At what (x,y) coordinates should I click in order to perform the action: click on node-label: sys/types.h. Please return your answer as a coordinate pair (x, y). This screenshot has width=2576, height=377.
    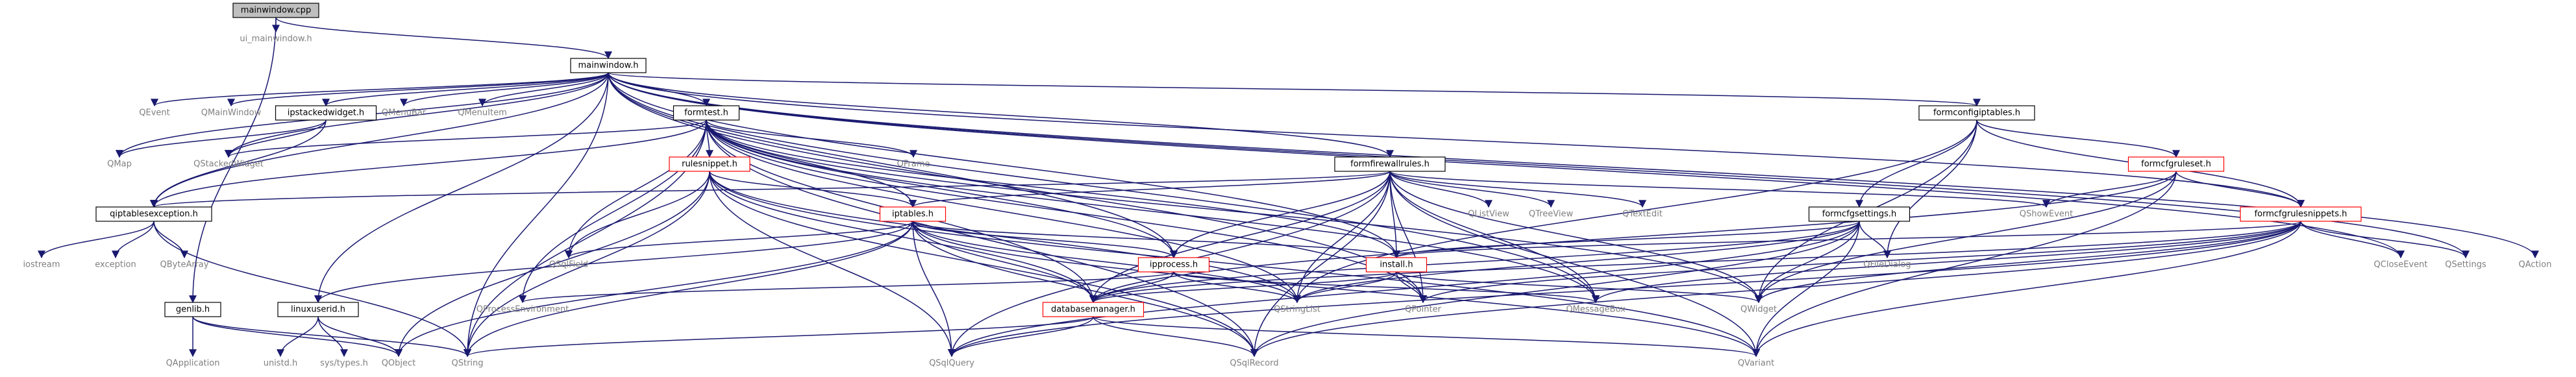
    Looking at the image, I should click on (344, 364).